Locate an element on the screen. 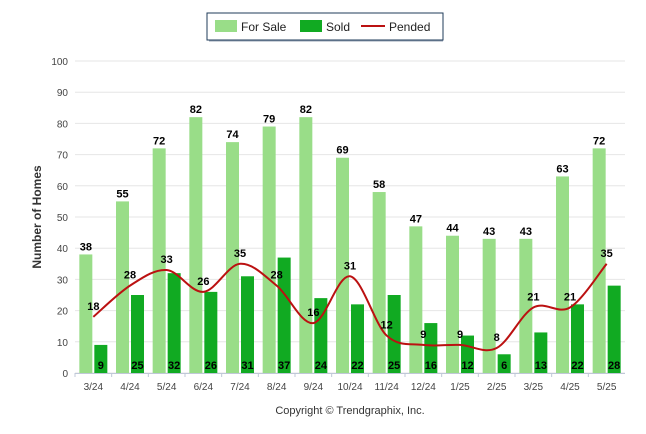 The width and height of the screenshot is (646, 434). label-for-sale: 63 is located at coordinates (562, 169).